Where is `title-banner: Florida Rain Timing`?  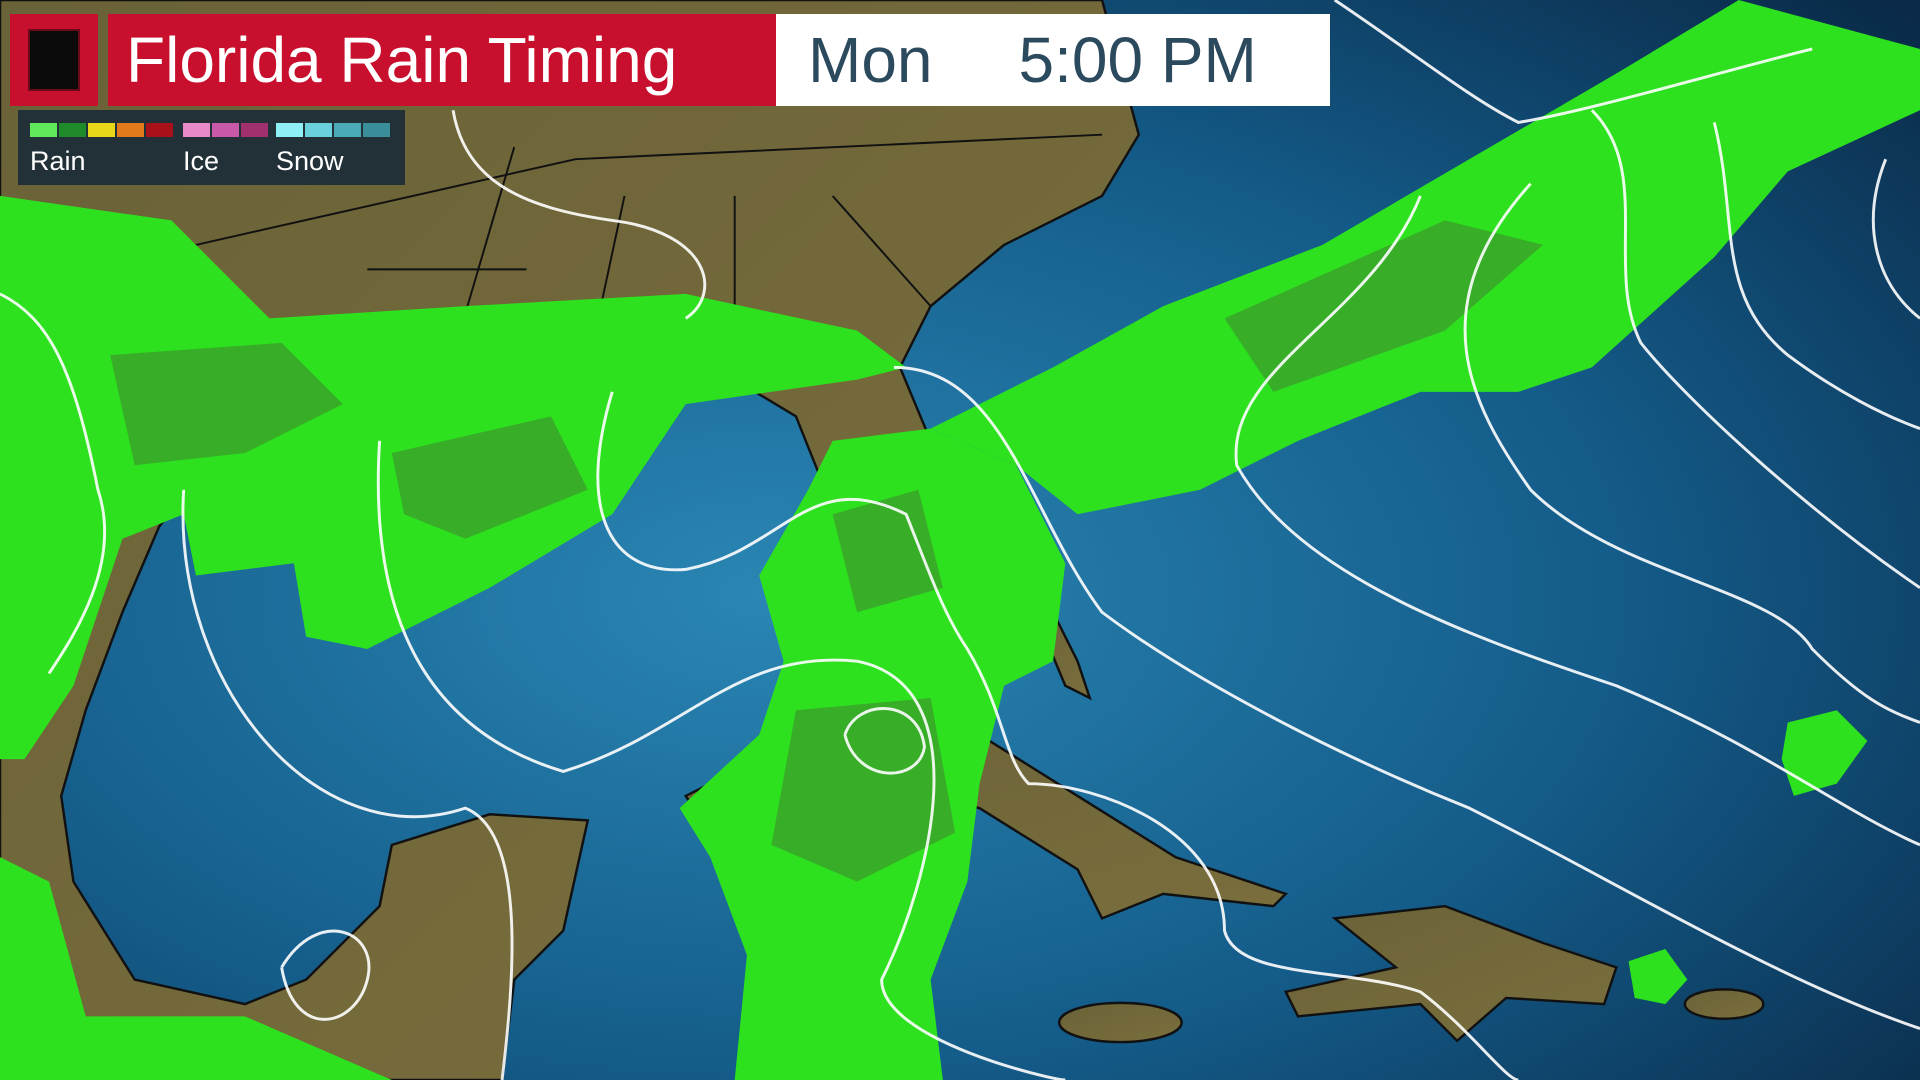 title-banner: Florida Rain Timing is located at coordinates (442, 60).